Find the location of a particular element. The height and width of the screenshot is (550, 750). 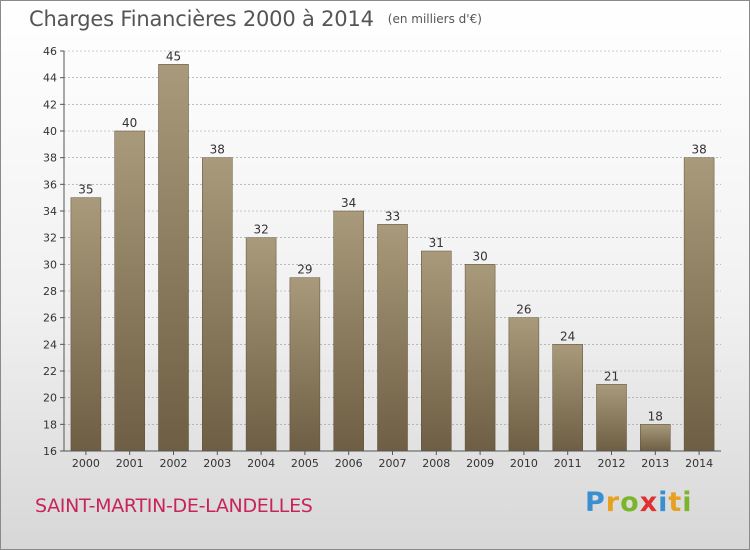

x-tick-label: 2011 is located at coordinates (568, 463).